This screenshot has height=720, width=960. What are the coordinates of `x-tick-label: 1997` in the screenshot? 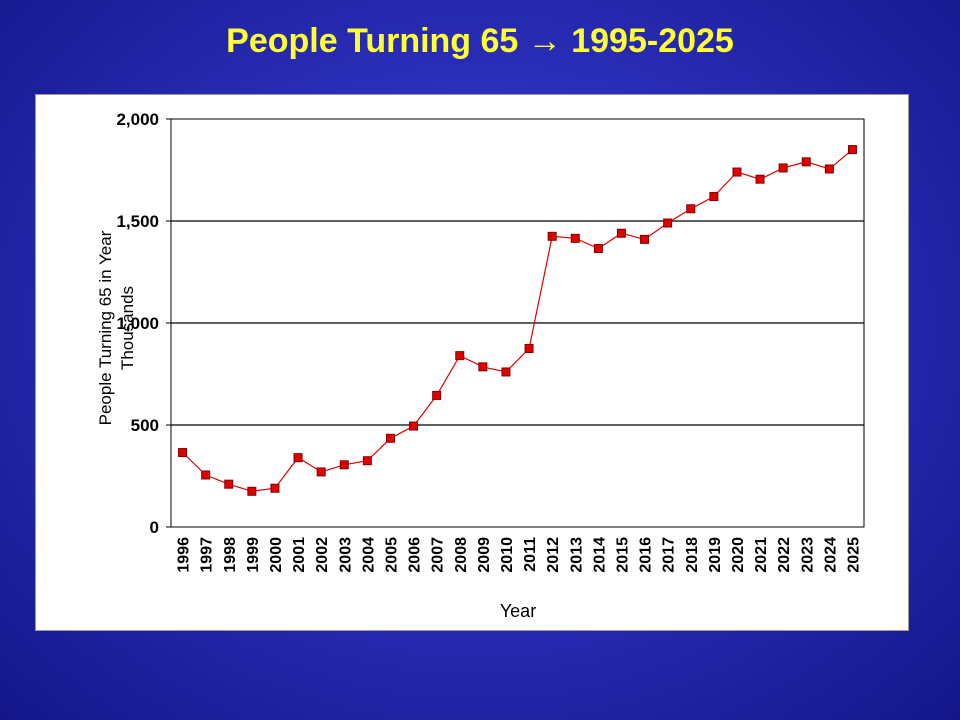 It's located at (207, 555).